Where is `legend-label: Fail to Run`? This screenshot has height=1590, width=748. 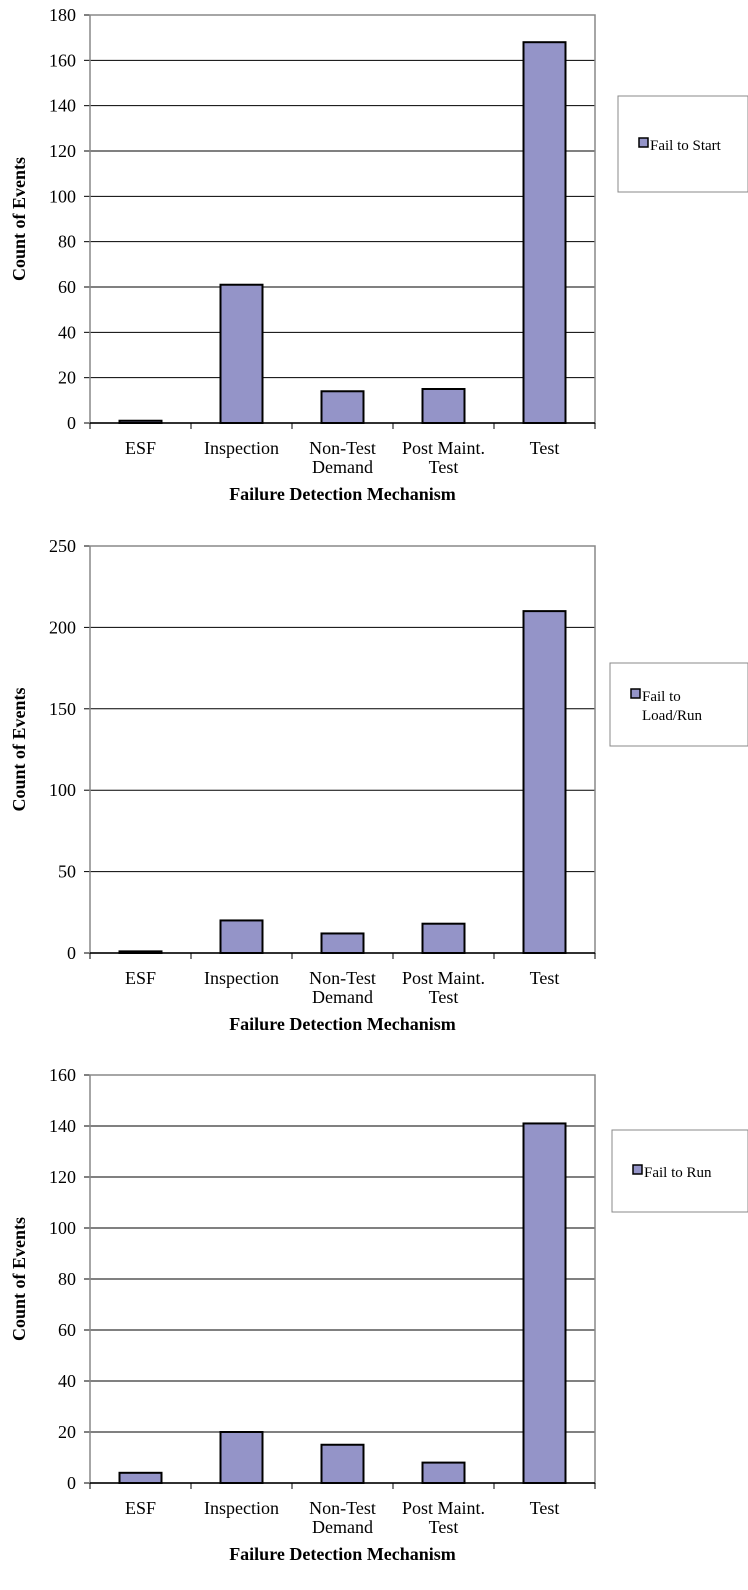 legend-label: Fail to Run is located at coordinates (678, 1173).